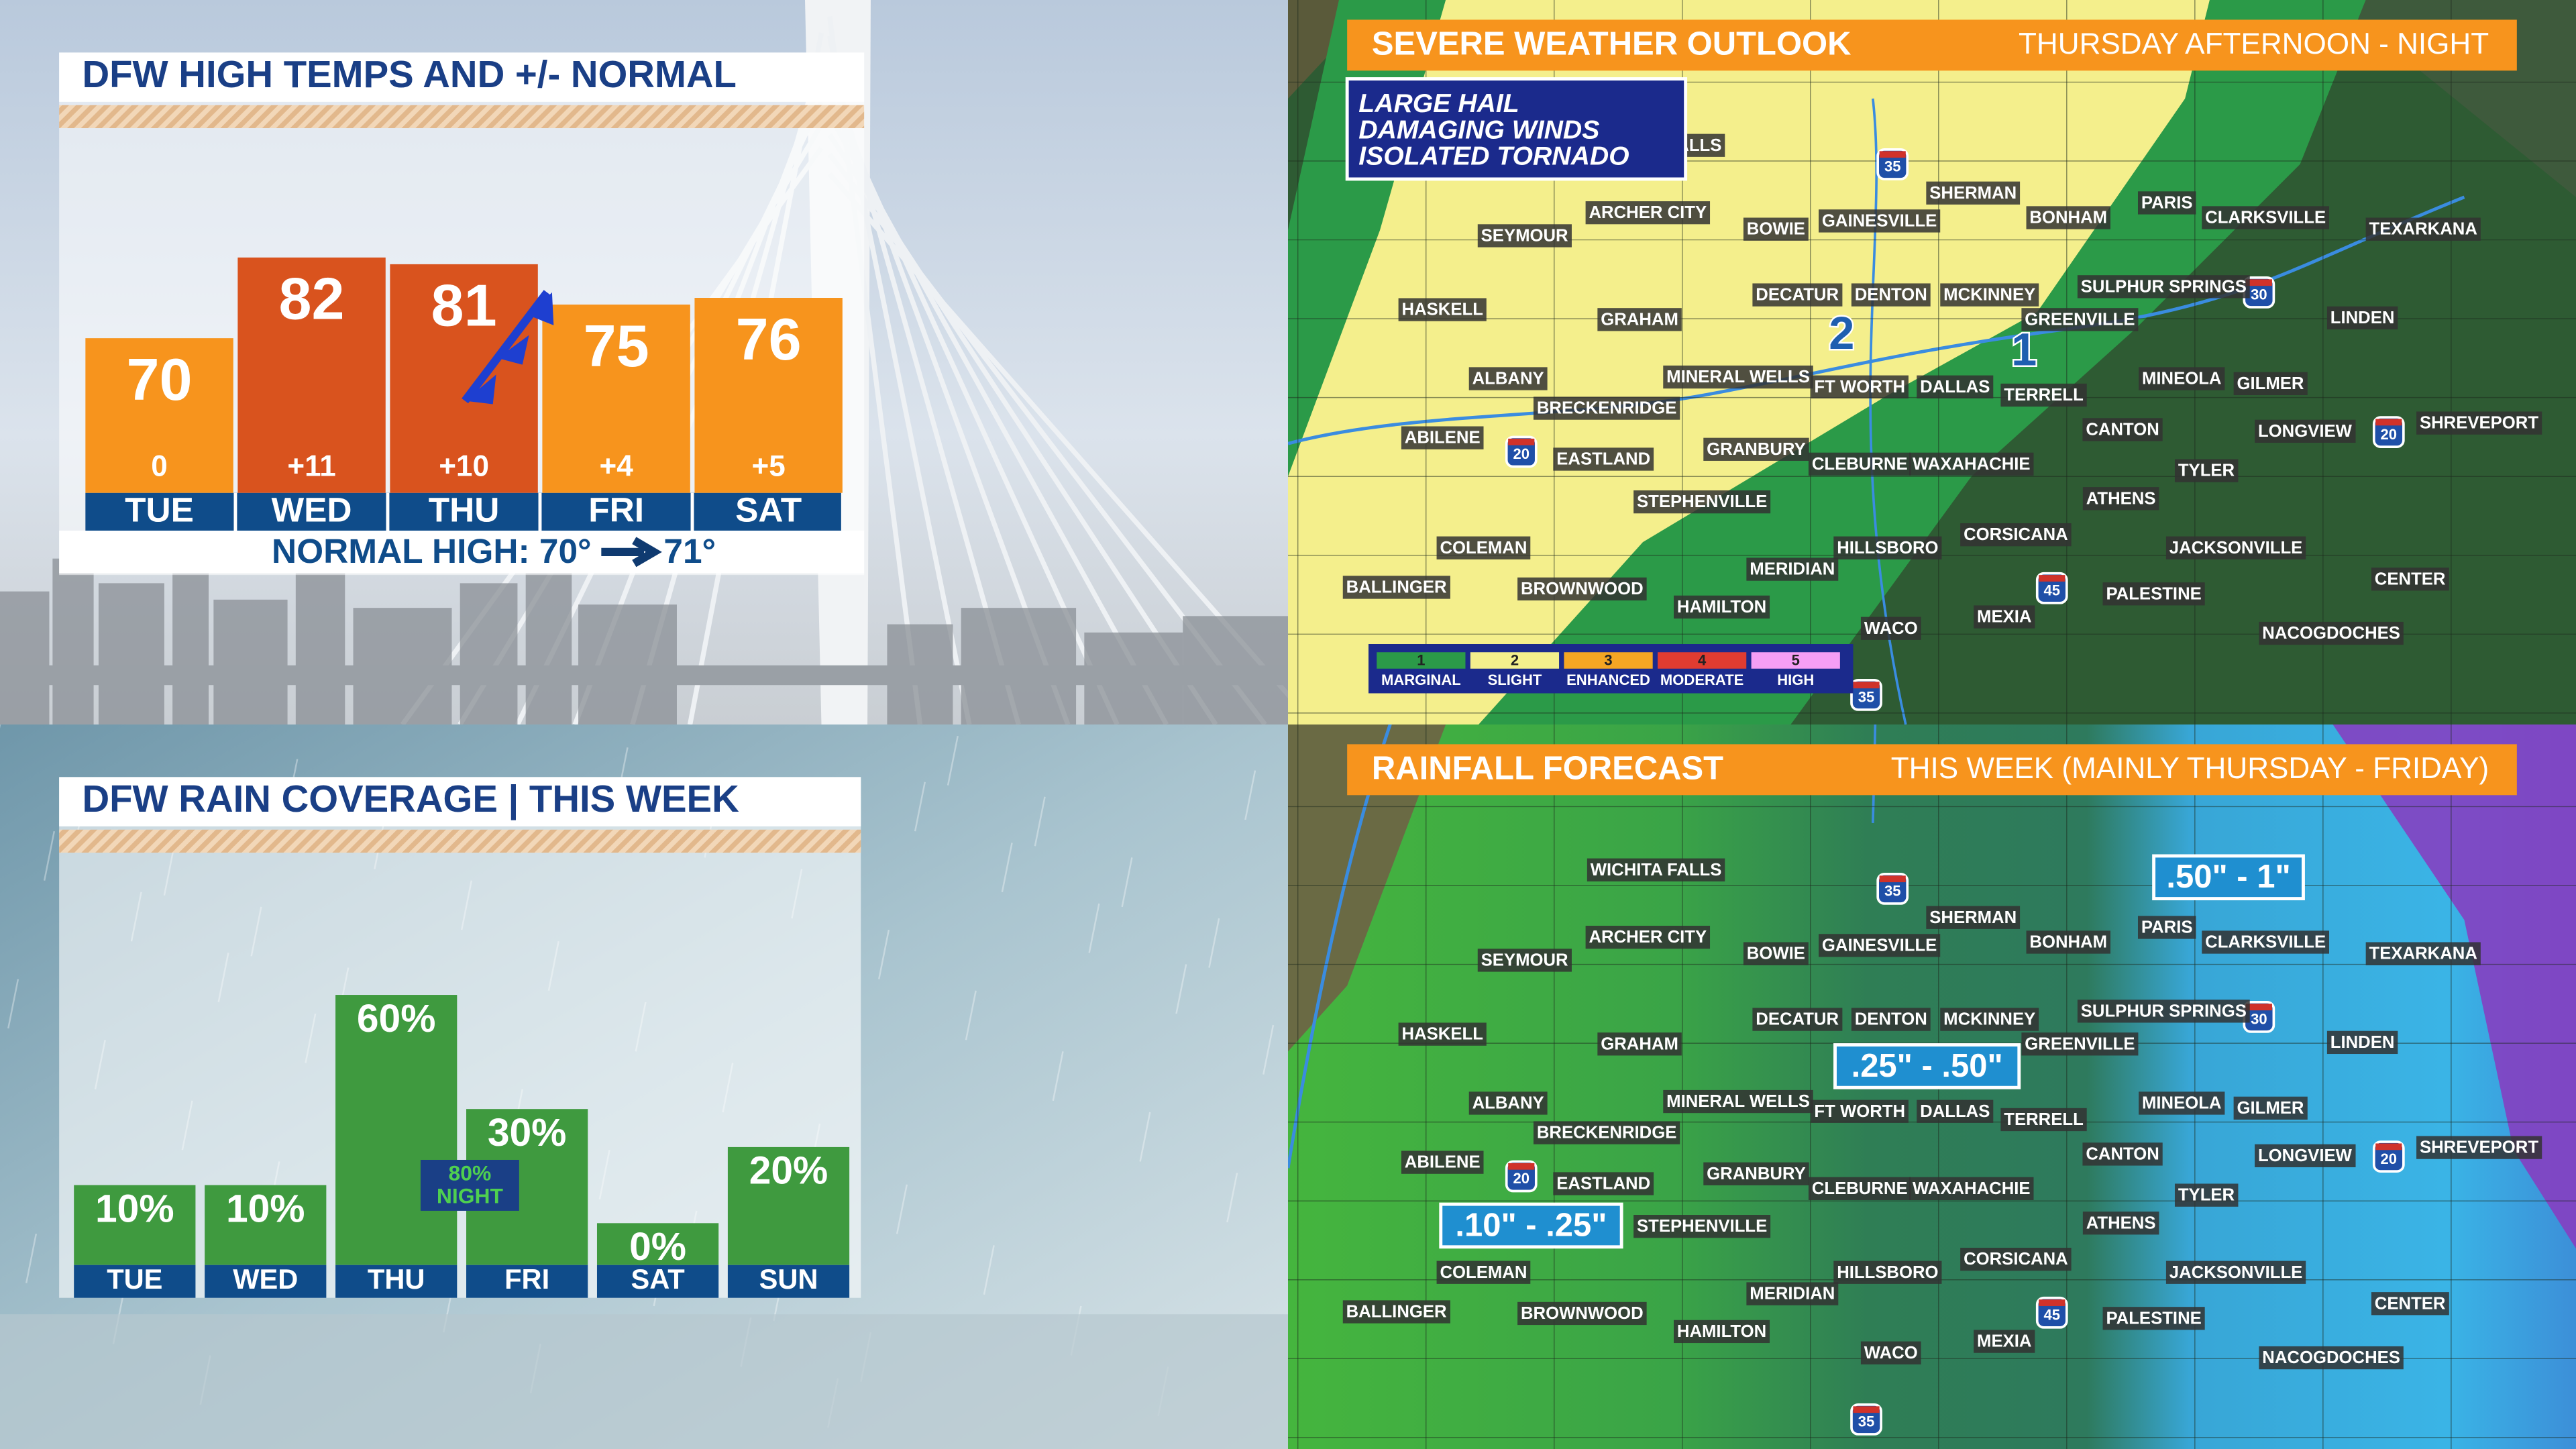 The width and height of the screenshot is (2576, 1449). What do you see at coordinates (2206, 1195) in the screenshot?
I see `city-label: TYLER` at bounding box center [2206, 1195].